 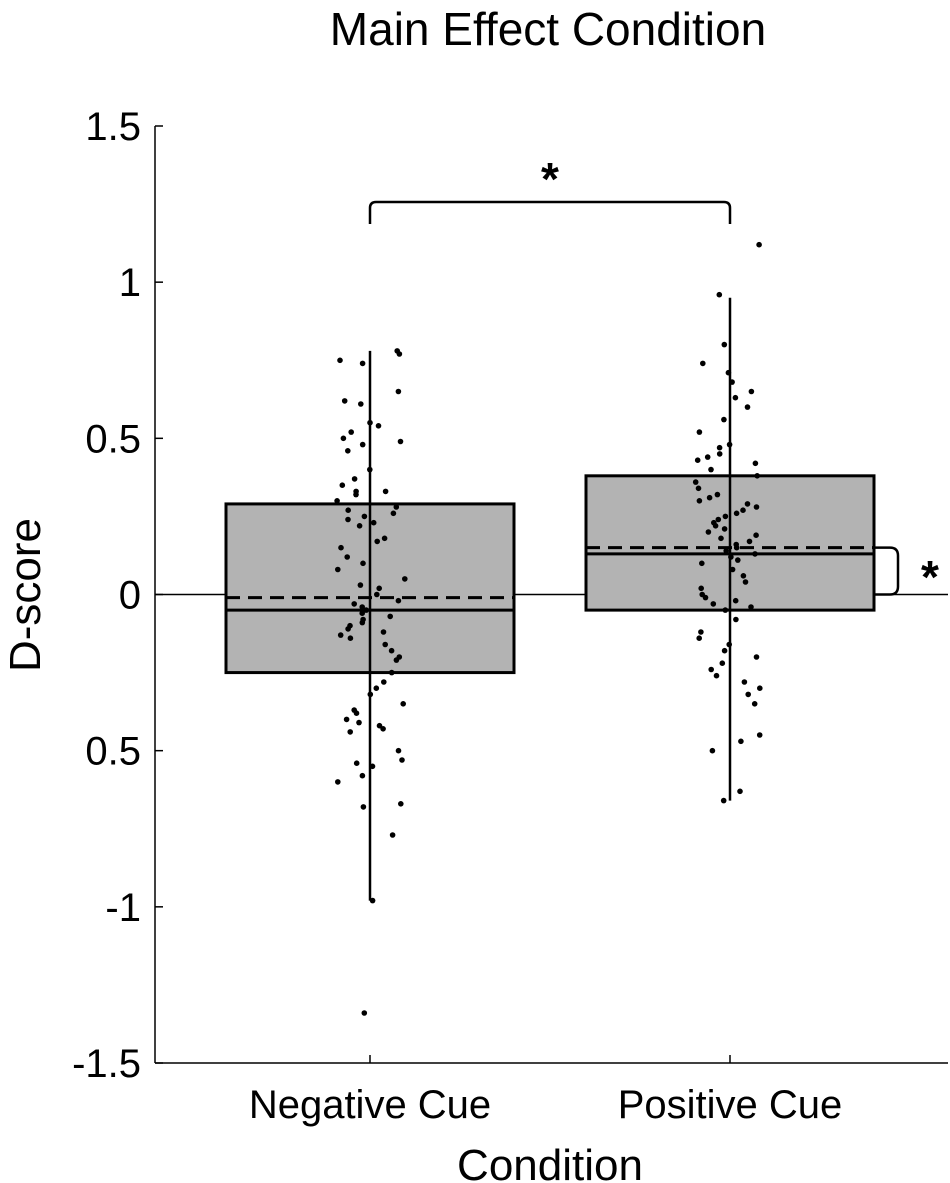 I want to click on x-axis-label: Condition, so click(x=550, y=1162).